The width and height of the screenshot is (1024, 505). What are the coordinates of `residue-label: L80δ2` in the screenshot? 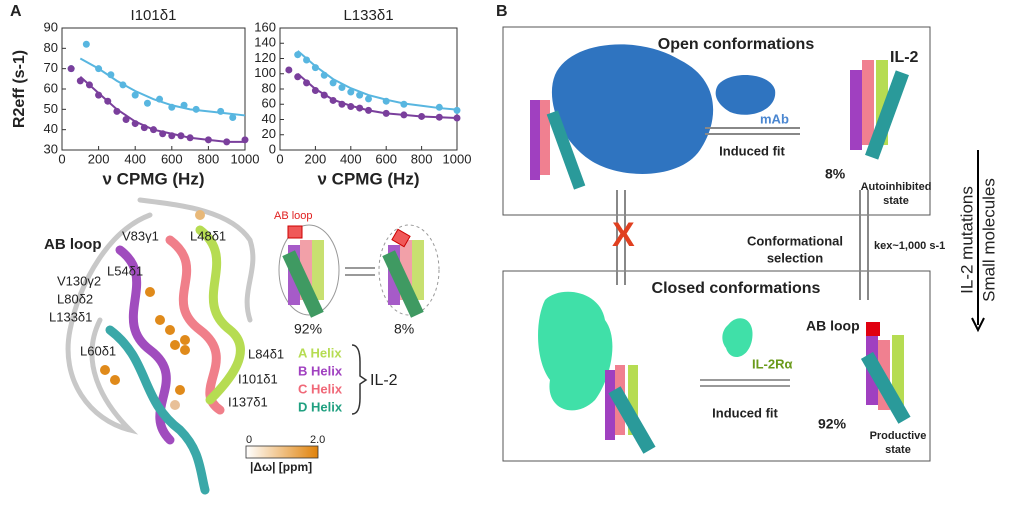 It's located at (75, 298).